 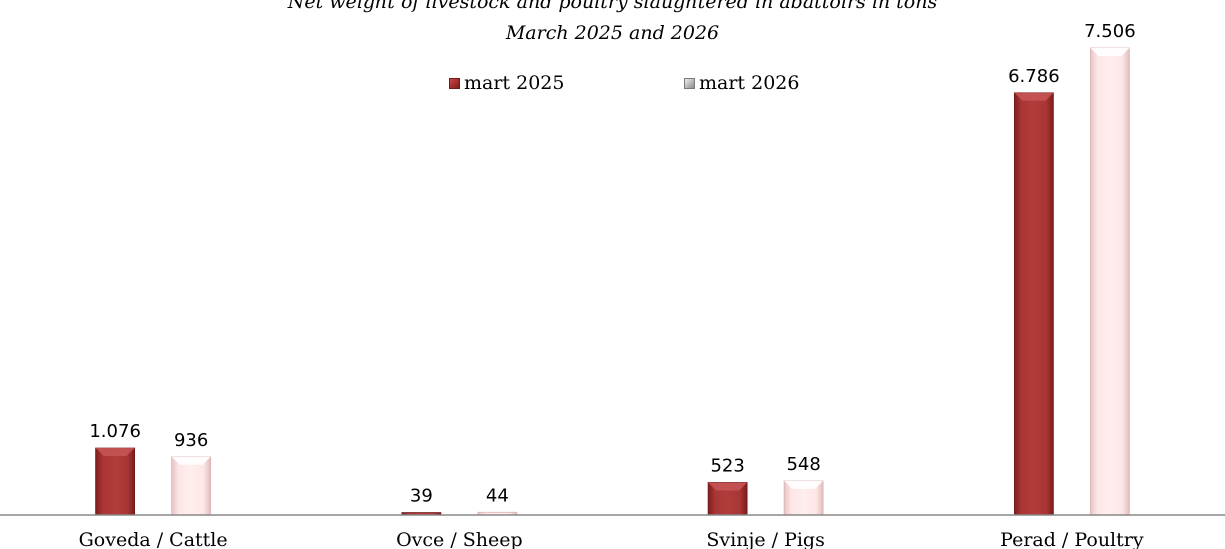 What do you see at coordinates (749, 83) in the screenshot?
I see `legend-label-mart-2026: mart 2026` at bounding box center [749, 83].